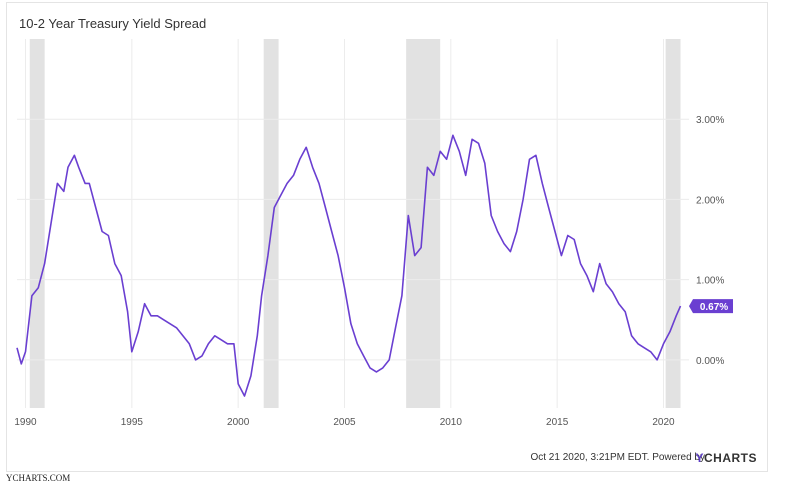 Image resolution: width=809 pixels, height=490 pixels. What do you see at coordinates (678, 457) in the screenshot?
I see `powered-by-text: Powered by` at bounding box center [678, 457].